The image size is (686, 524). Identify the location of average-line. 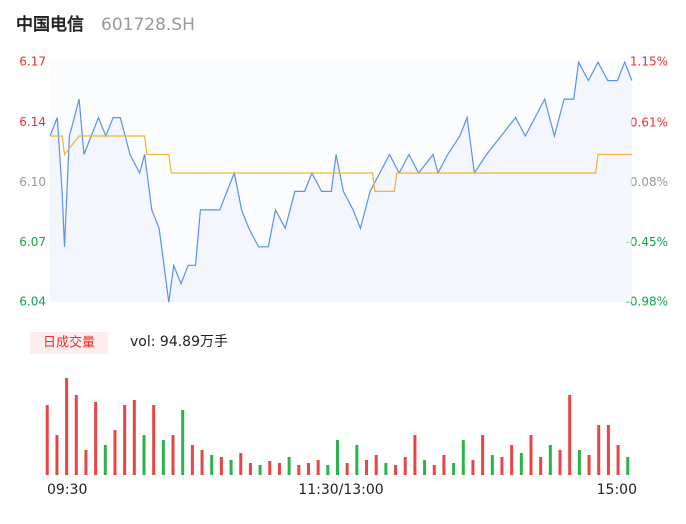
(341, 163).